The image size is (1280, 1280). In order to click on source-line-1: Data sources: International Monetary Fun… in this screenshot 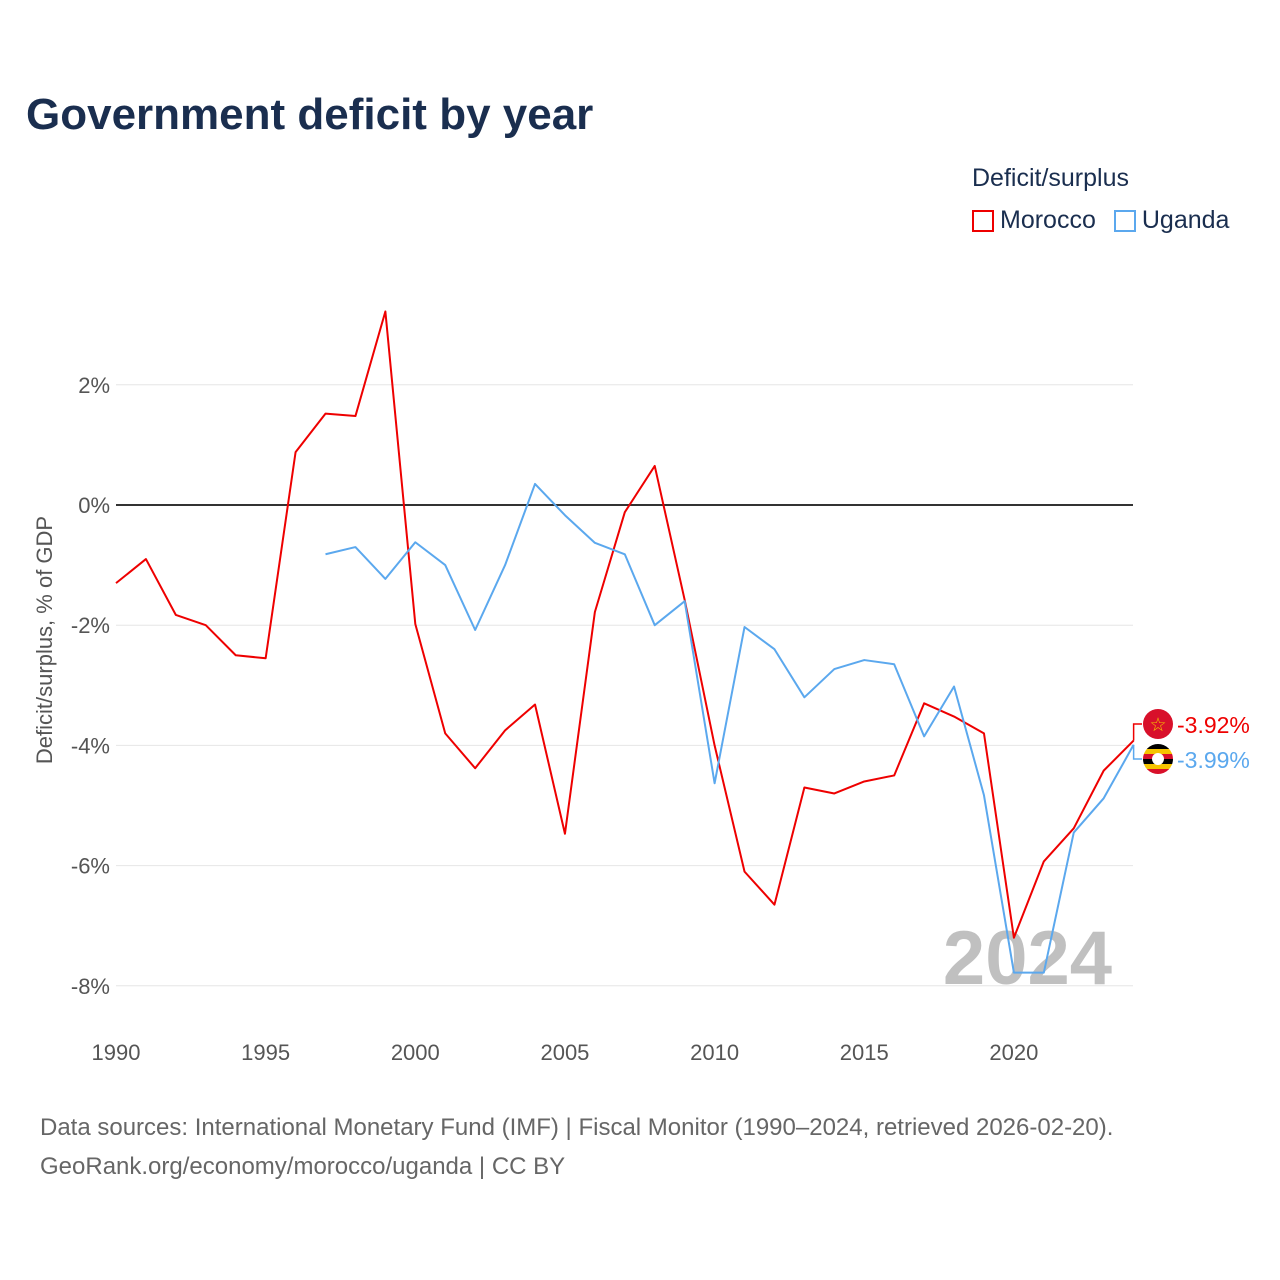, I will do `click(577, 1127)`.